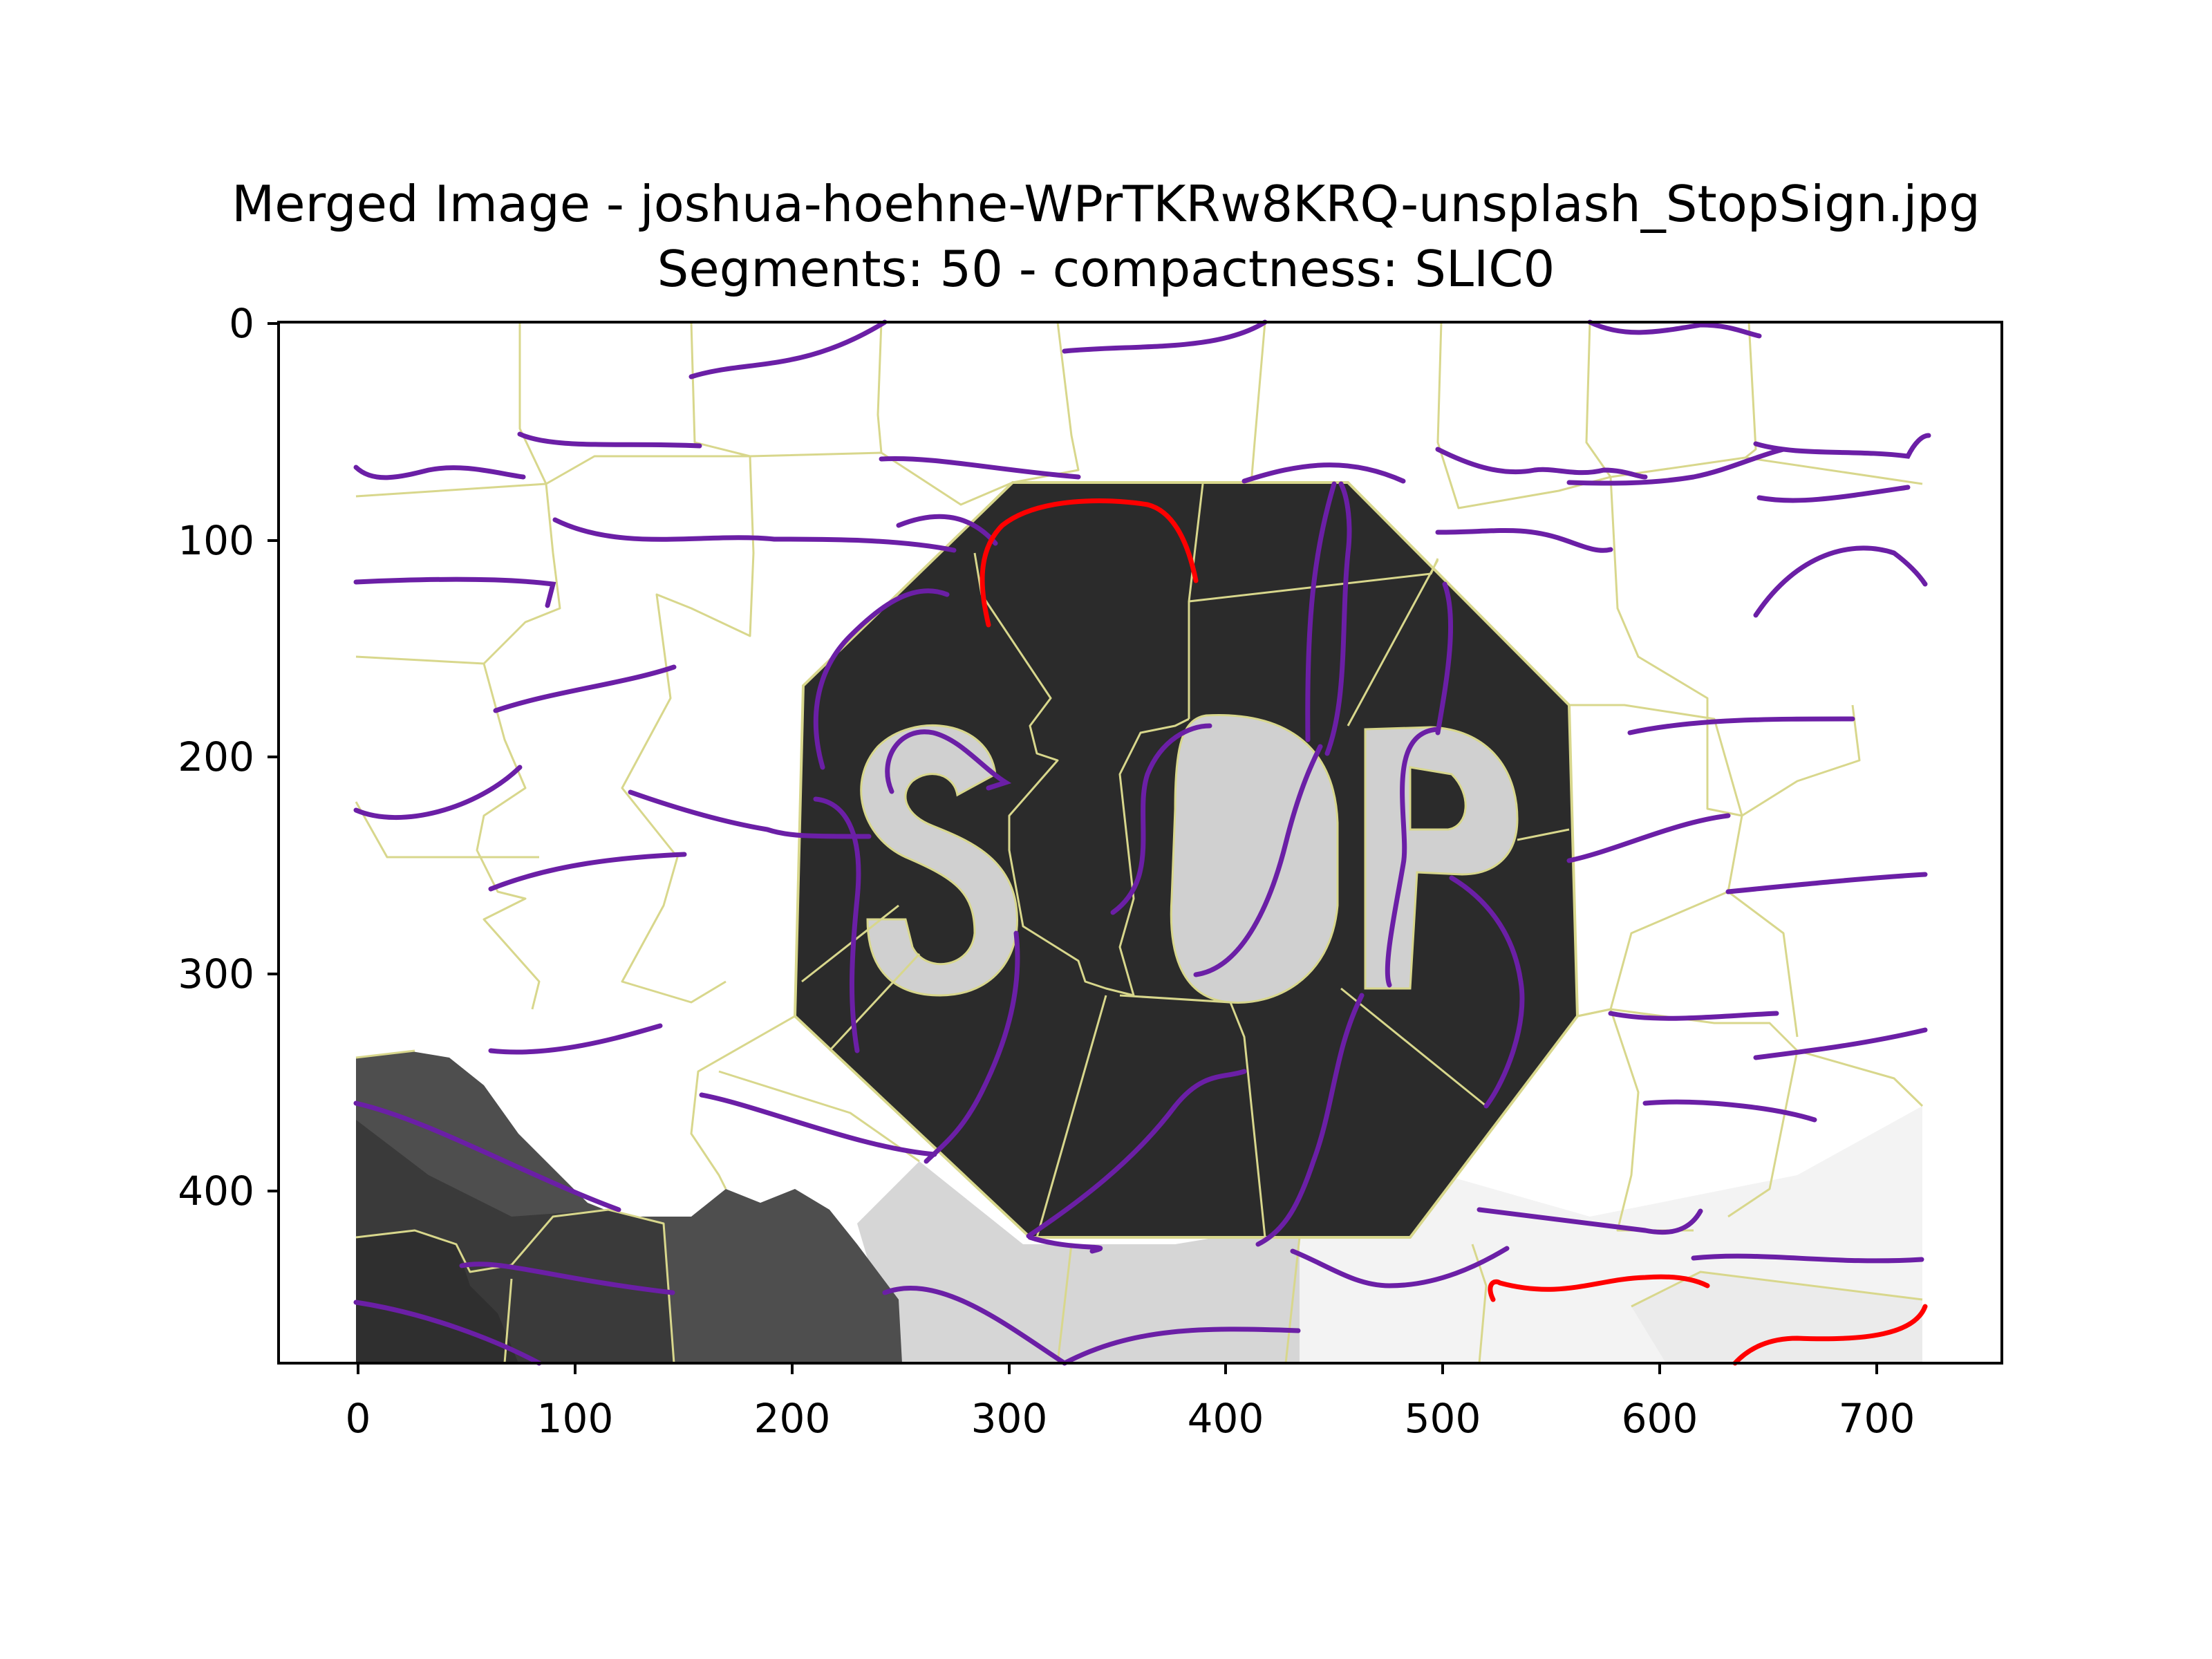  What do you see at coordinates (1226, 1418) in the screenshot?
I see `x-tick-label: 400` at bounding box center [1226, 1418].